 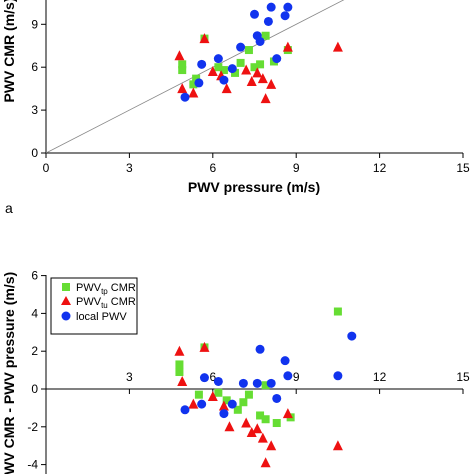 What do you see at coordinates (34, 351) in the screenshot?
I see `y-tick-label: 2` at bounding box center [34, 351].